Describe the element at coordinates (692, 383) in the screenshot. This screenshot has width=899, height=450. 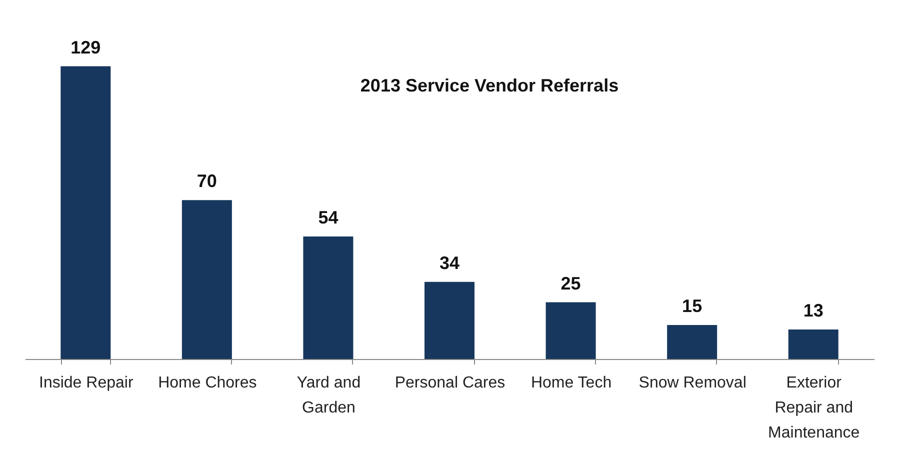
I see `x-tick-label: Snow Removal` at that location.